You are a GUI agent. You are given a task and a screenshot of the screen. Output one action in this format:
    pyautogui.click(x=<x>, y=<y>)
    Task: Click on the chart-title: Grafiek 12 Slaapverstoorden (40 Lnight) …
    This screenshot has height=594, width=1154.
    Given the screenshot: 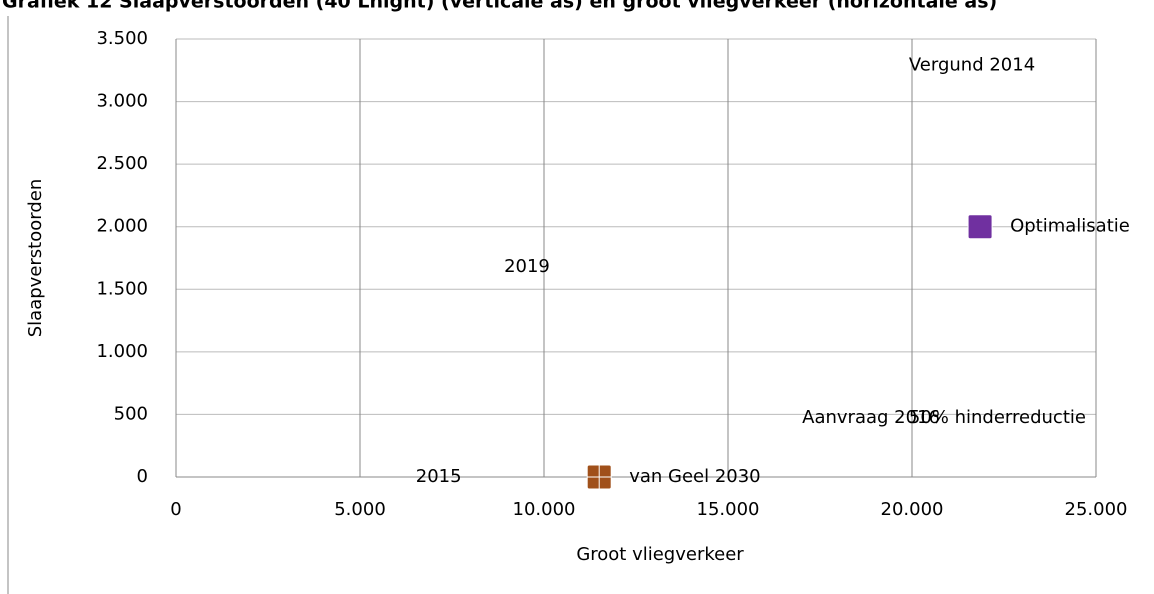 What is the action you would take?
    pyautogui.click(x=499, y=6)
    